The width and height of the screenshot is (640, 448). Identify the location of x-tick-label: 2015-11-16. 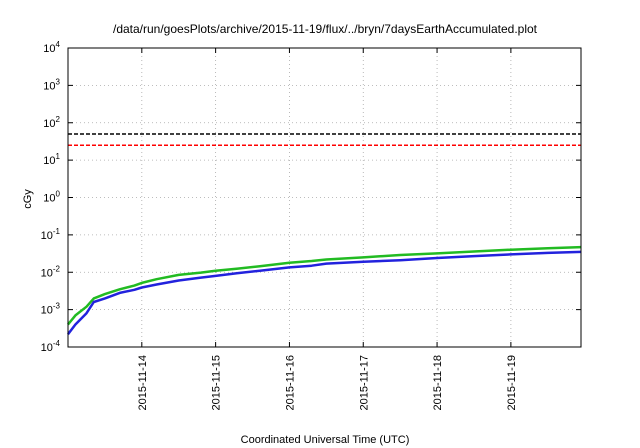
(290, 382).